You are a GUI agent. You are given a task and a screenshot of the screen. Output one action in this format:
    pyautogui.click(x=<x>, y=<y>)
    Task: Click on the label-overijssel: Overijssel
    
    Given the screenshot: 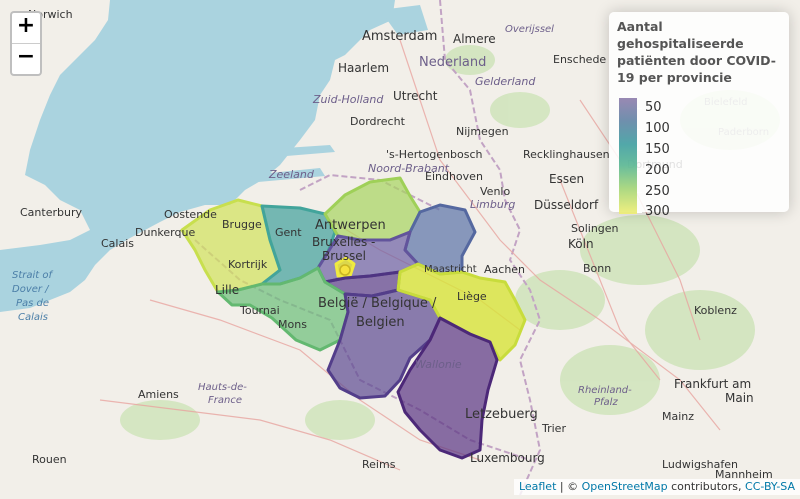 What is the action you would take?
    pyautogui.click(x=529, y=29)
    